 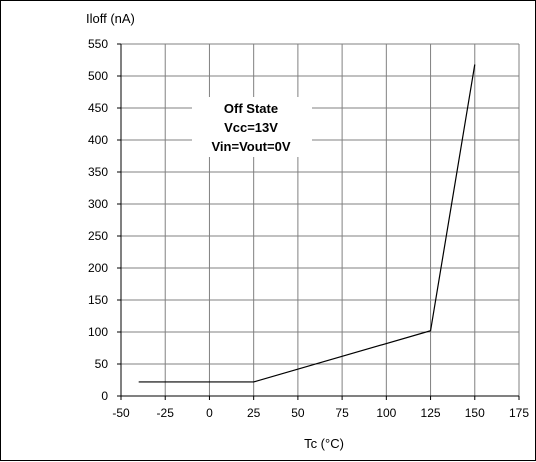 What do you see at coordinates (98, 140) in the screenshot?
I see `y-tick-label: 400` at bounding box center [98, 140].